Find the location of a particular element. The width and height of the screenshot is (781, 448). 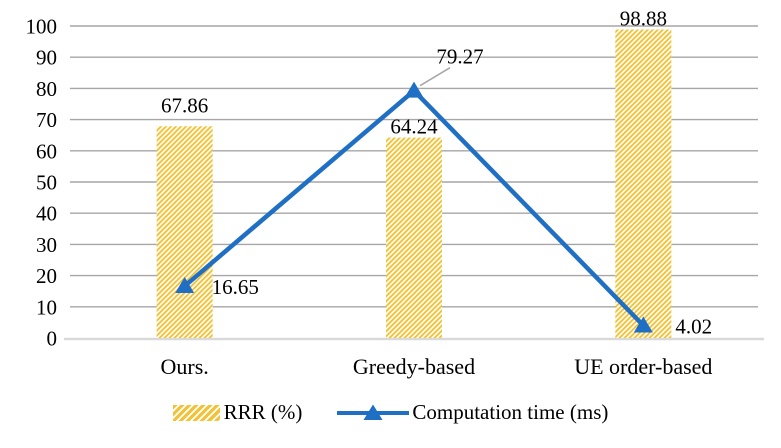

legend-item-computation-time: Computation time (ms) is located at coordinates (472, 412).